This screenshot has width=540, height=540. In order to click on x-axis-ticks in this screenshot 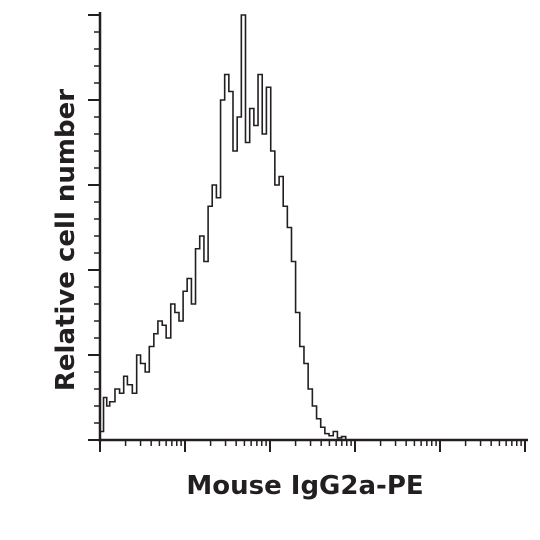, I will do `click(312, 446)`.